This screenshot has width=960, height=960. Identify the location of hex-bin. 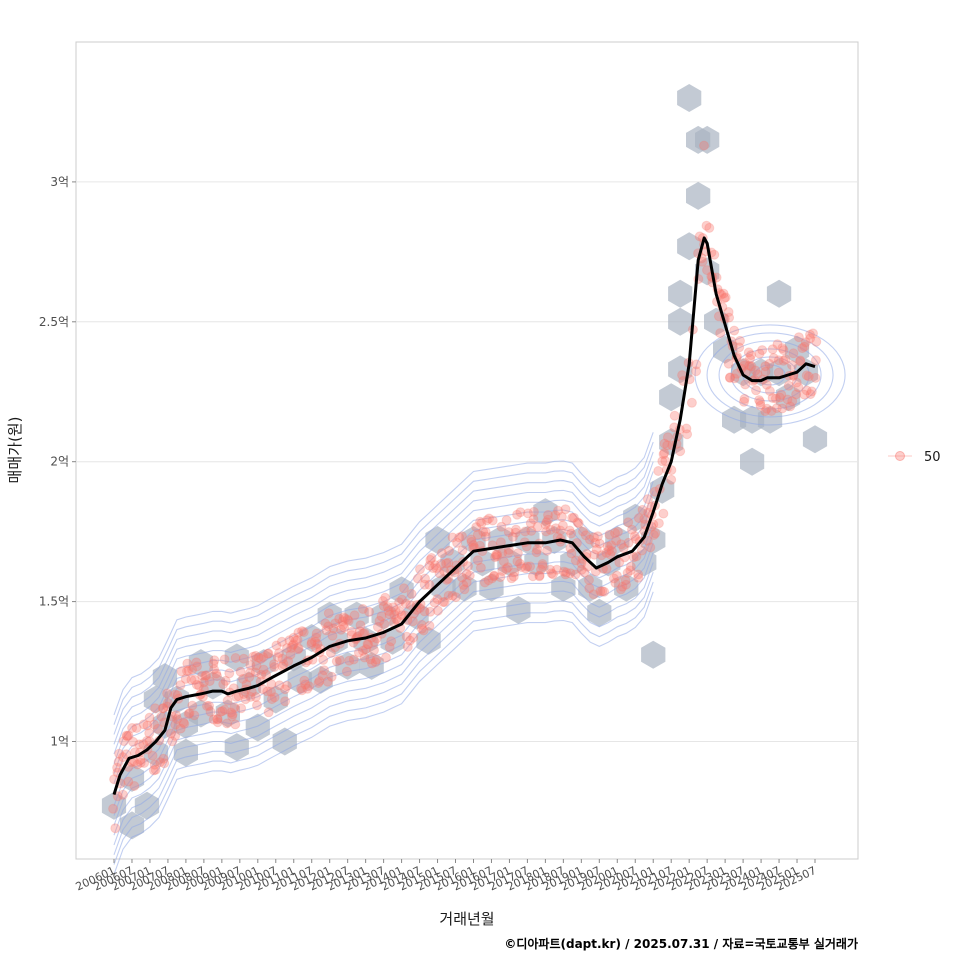
(680, 293).